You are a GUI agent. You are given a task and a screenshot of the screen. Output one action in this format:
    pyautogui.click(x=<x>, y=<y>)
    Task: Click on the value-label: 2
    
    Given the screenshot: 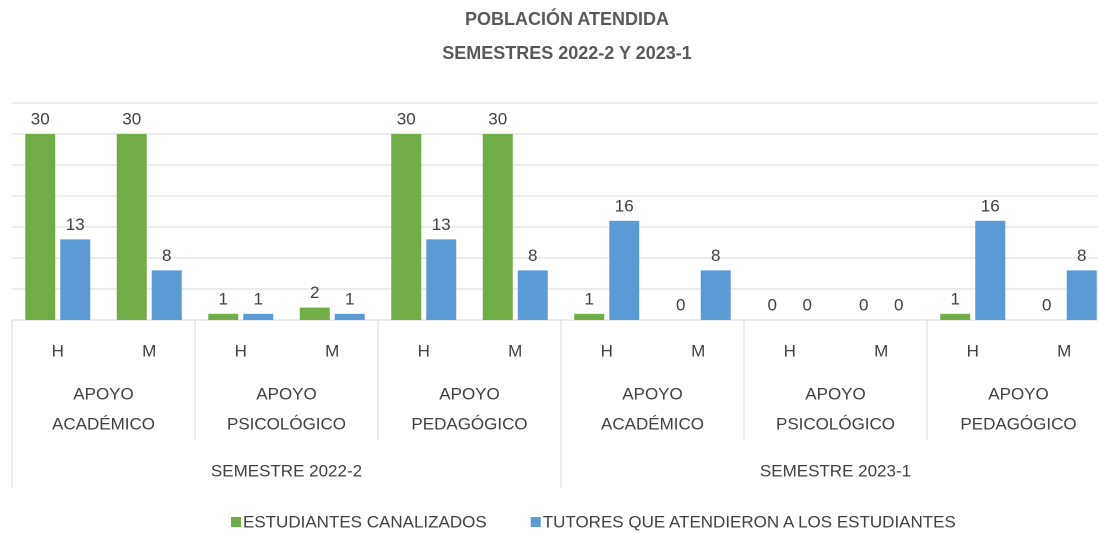 What is the action you would take?
    pyautogui.click(x=314, y=292)
    